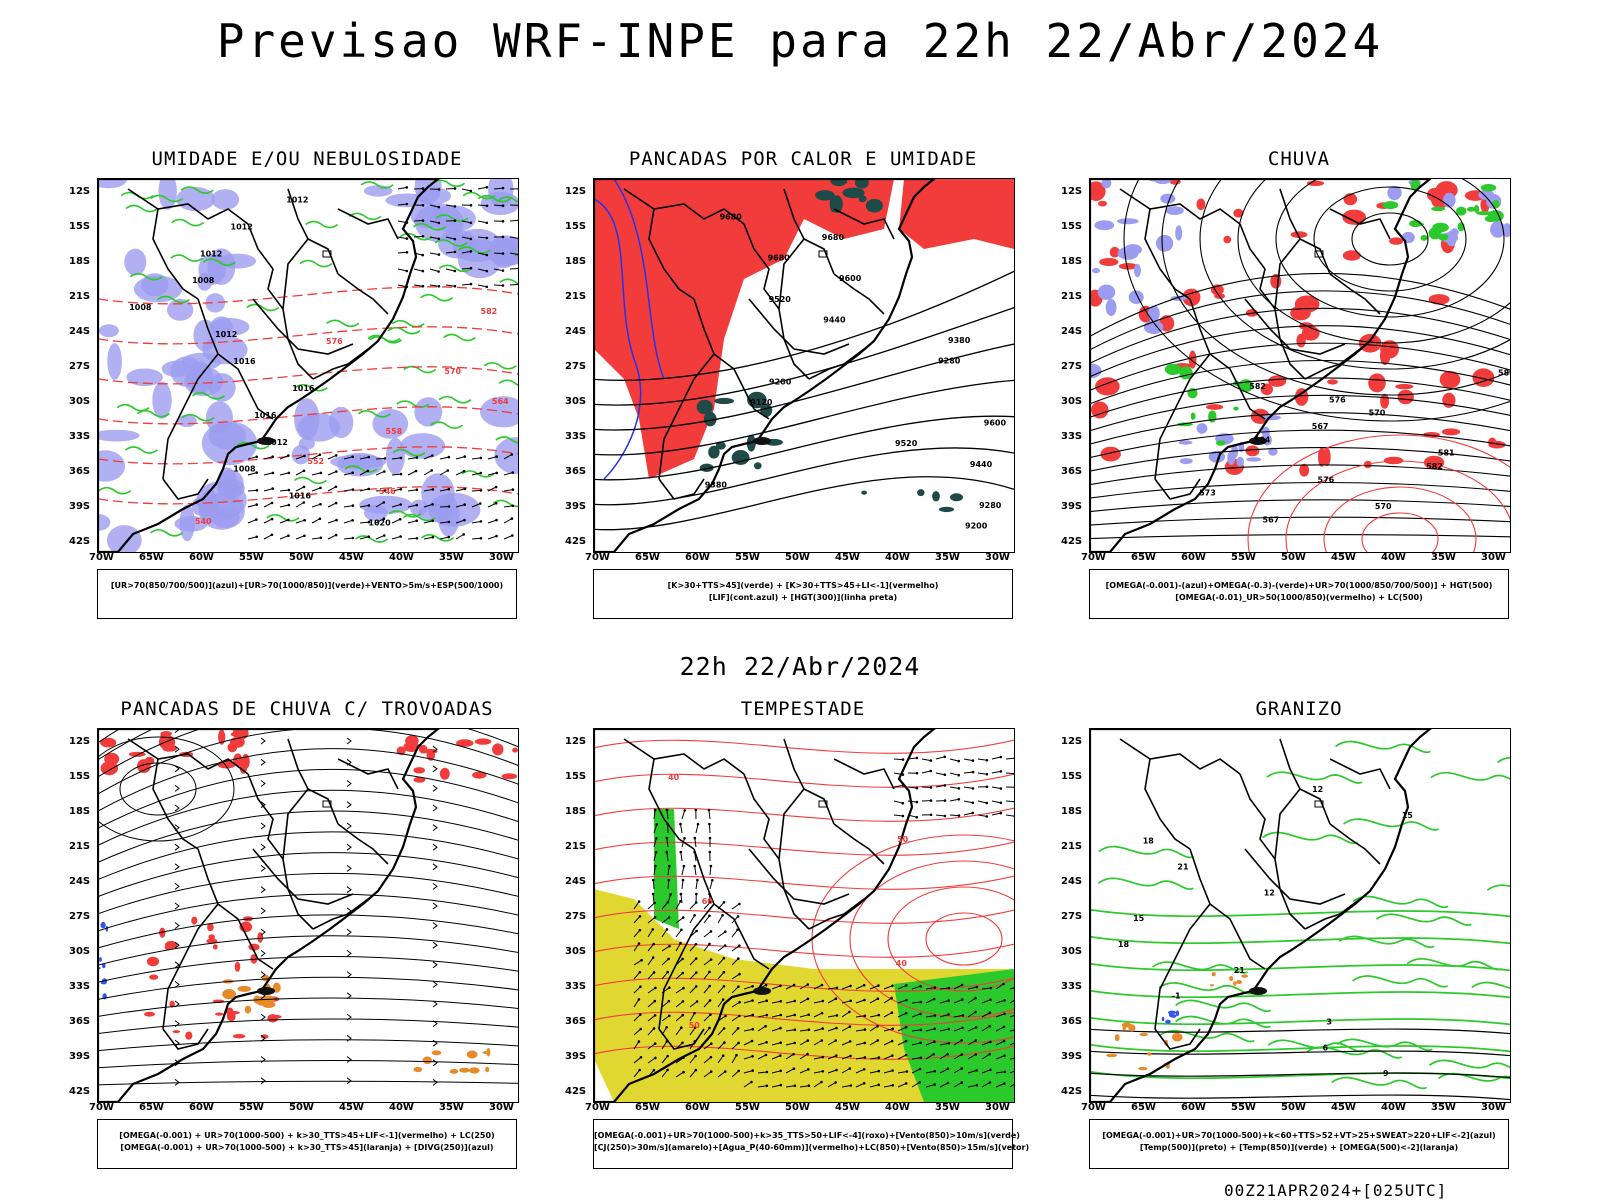  Describe the element at coordinates (379, 523) in the screenshot. I see `map-contour-label: 1020` at that location.